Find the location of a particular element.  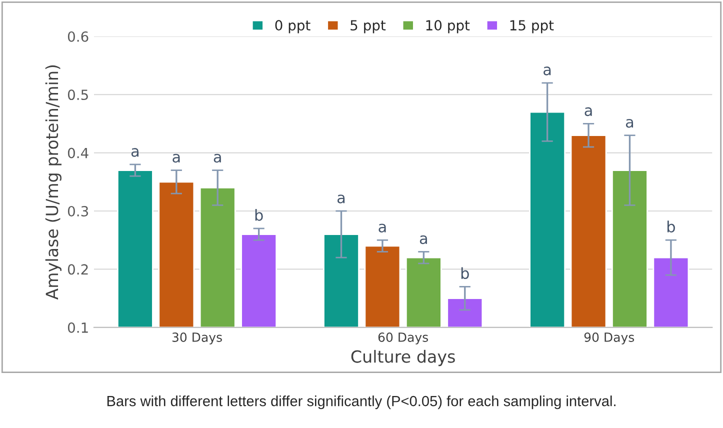

x-tick-label: 30 Days is located at coordinates (197, 338).